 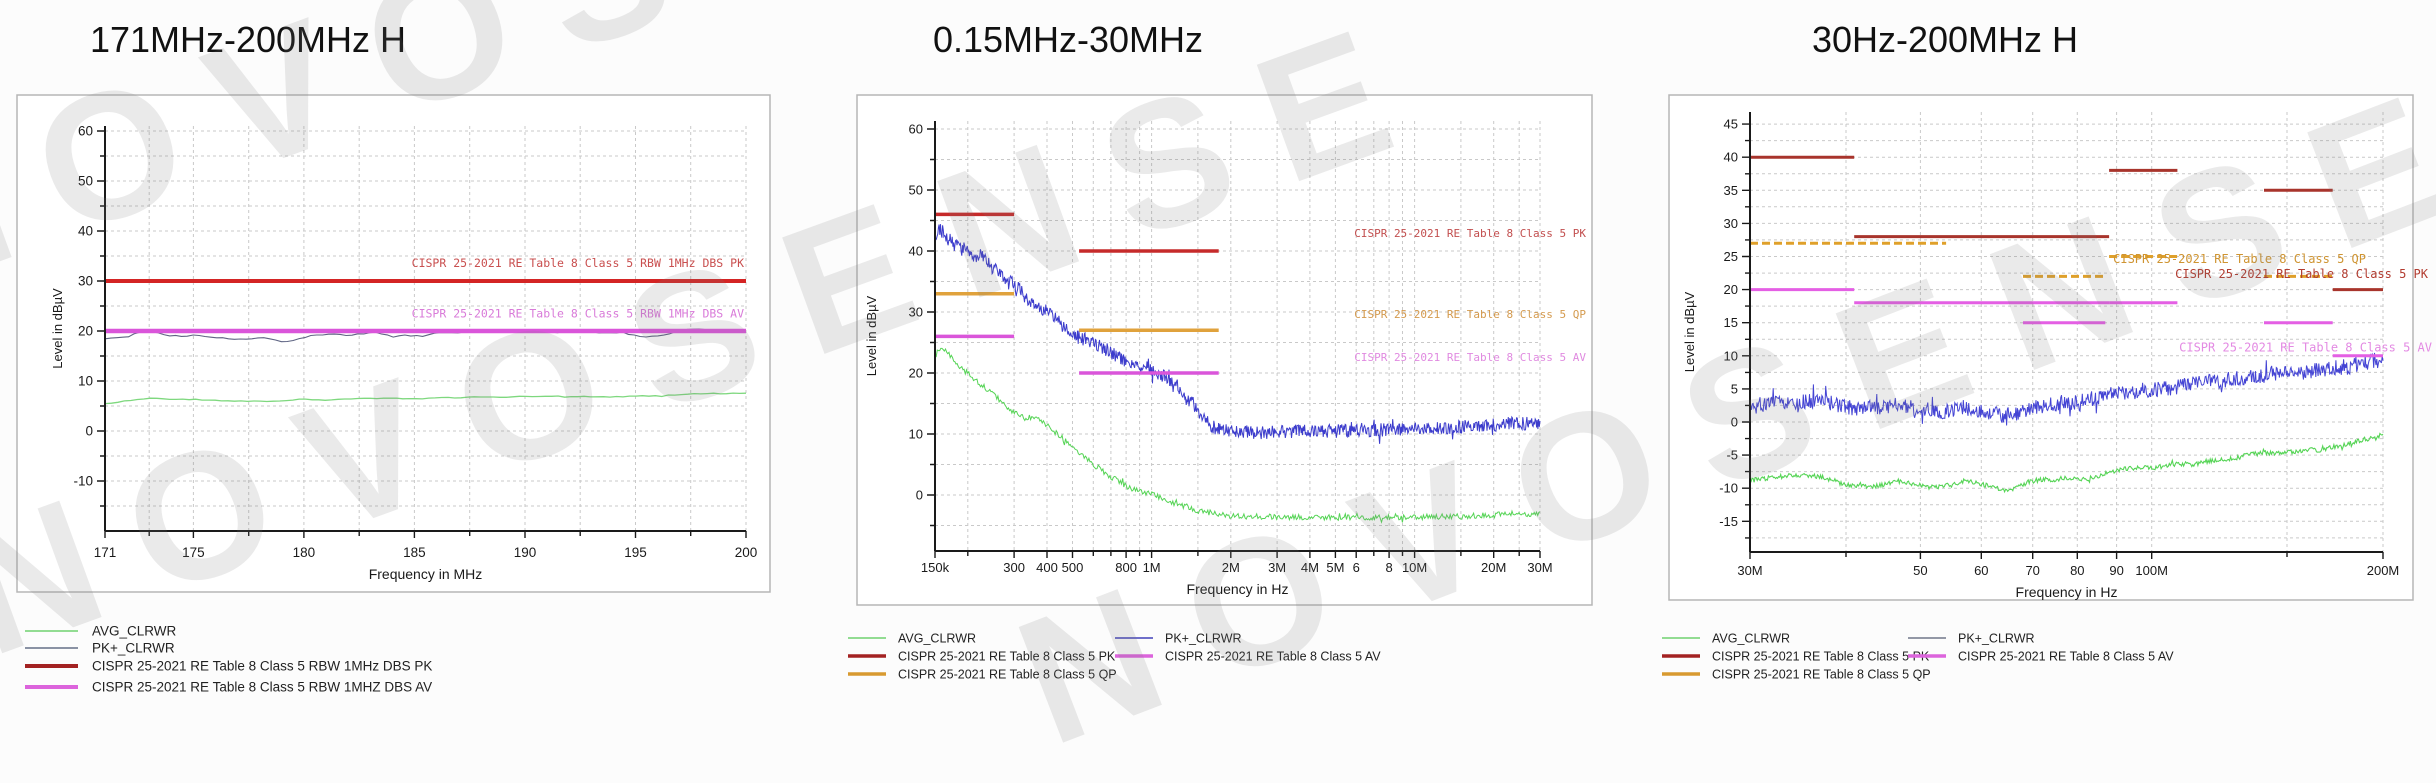 I want to click on x-tick-label: 2M, so click(x=1231, y=567).